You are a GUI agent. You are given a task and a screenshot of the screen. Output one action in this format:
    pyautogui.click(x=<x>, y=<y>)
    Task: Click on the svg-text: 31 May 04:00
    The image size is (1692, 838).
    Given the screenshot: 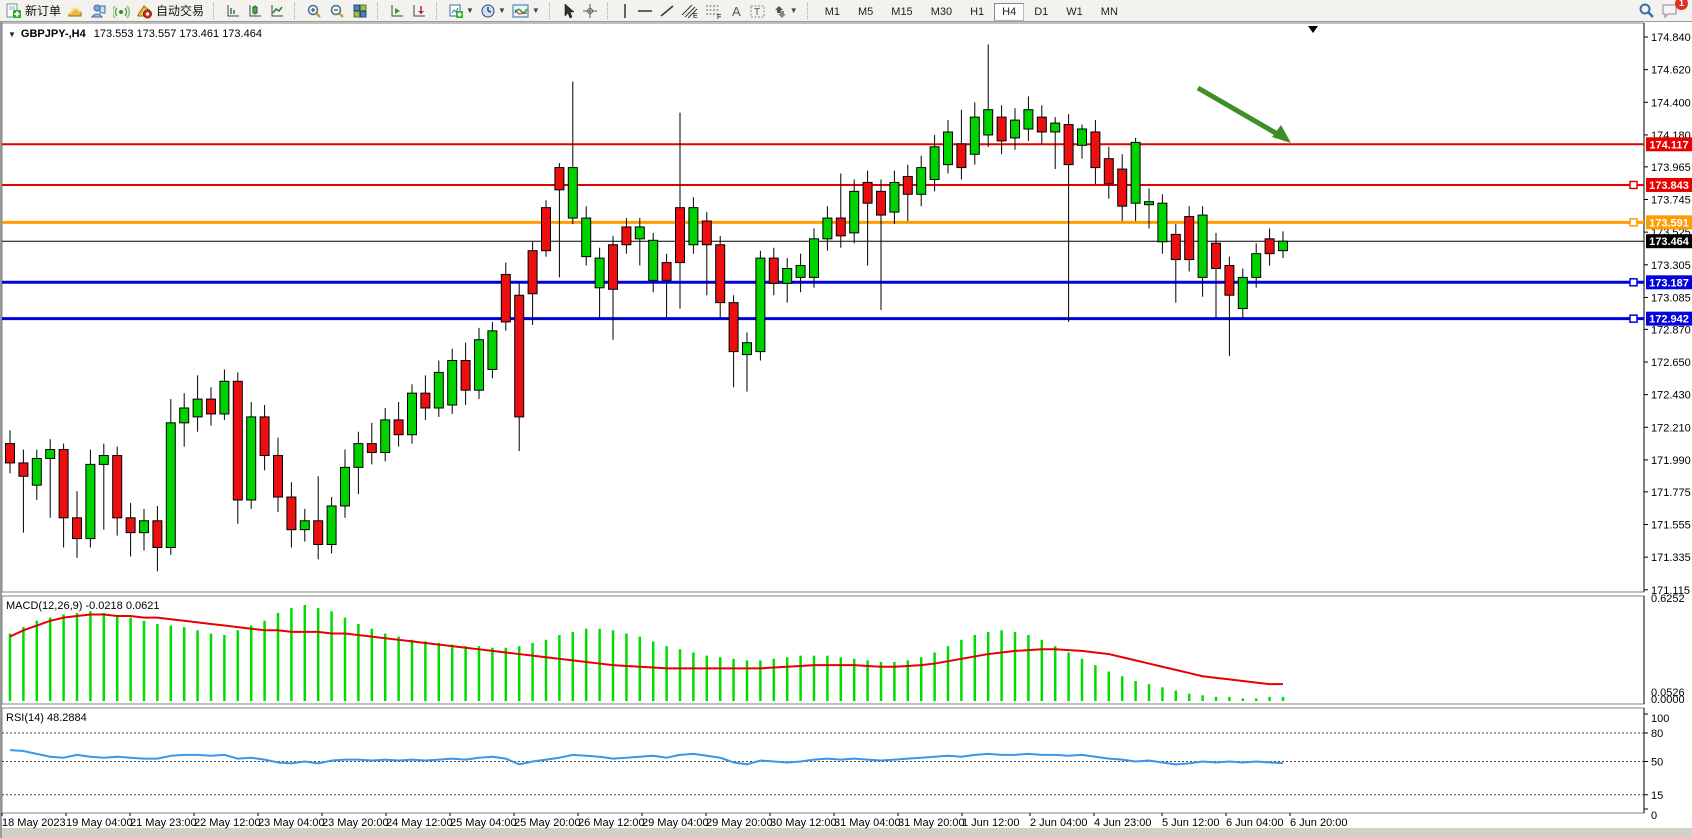 What is the action you would take?
    pyautogui.click(x=867, y=823)
    